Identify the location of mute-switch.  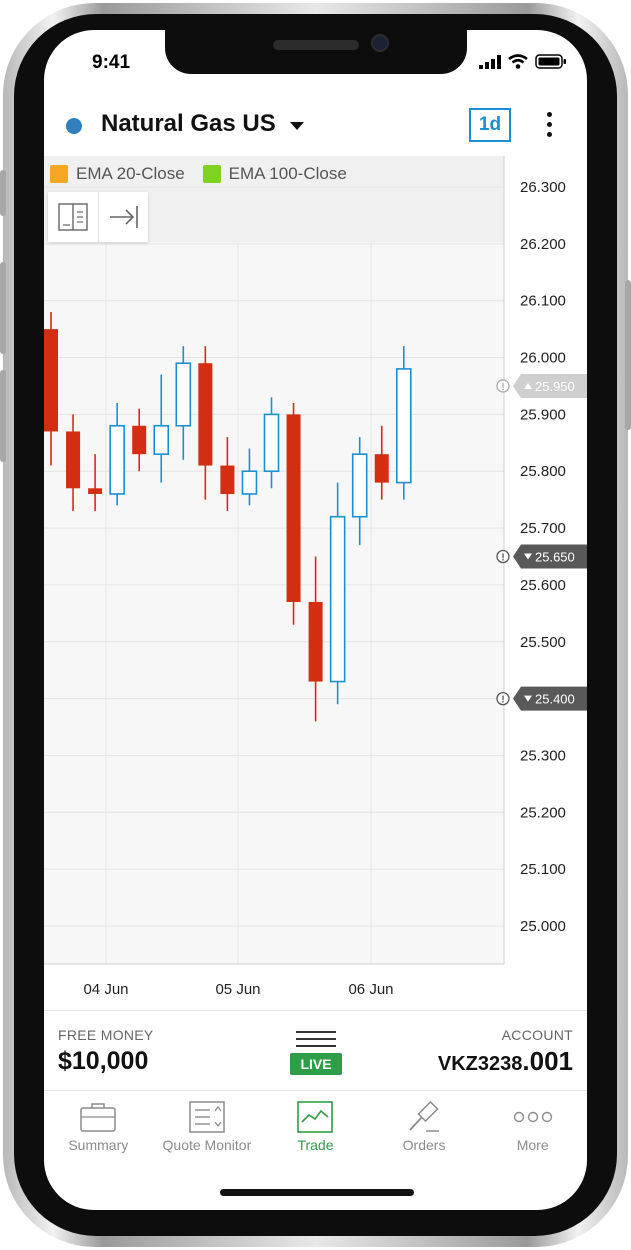
(3, 193).